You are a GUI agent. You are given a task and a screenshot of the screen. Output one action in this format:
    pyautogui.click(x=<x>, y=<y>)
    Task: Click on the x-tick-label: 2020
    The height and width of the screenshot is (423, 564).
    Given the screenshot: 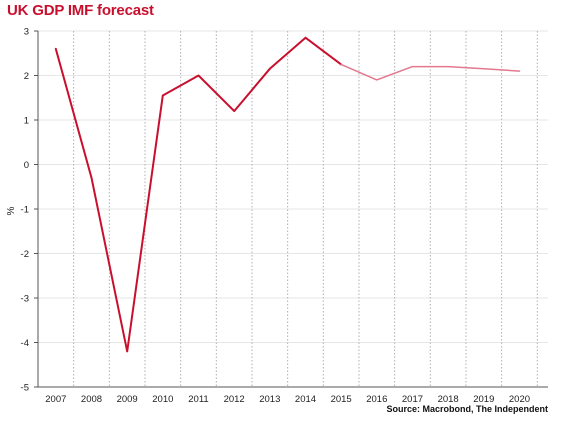 What is the action you would take?
    pyautogui.click(x=519, y=399)
    